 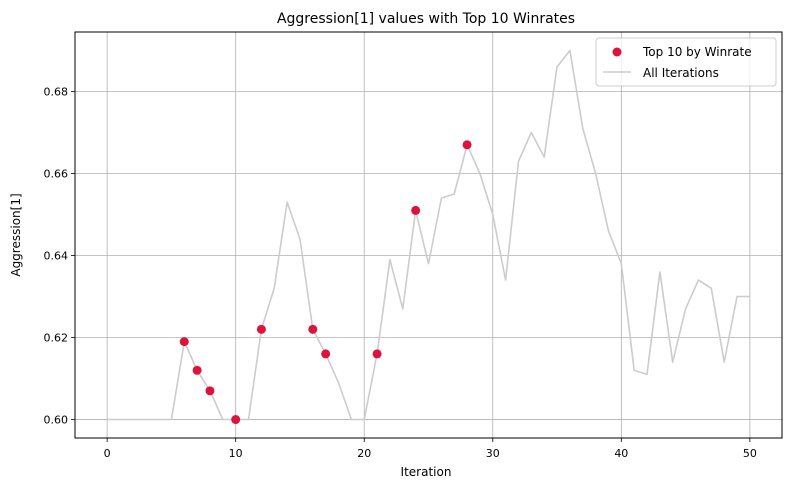 What do you see at coordinates (56, 173) in the screenshot?
I see `y-tick-label: 0.66` at bounding box center [56, 173].